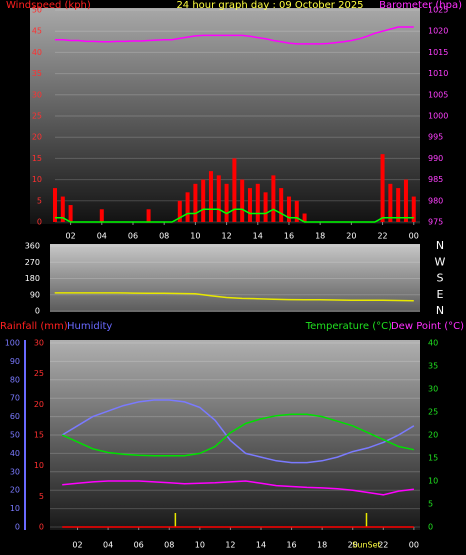 The height and width of the screenshot is (555, 466). Describe the element at coordinates (12, 343) in the screenshot. I see `tick-label: 100` at that location.